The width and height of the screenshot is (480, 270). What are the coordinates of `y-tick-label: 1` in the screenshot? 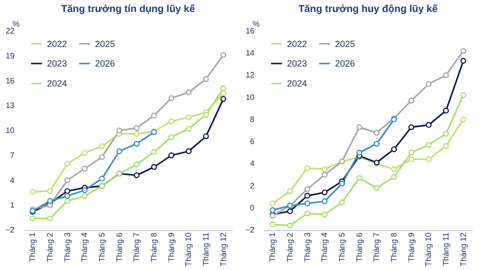 It's located at (13, 205).